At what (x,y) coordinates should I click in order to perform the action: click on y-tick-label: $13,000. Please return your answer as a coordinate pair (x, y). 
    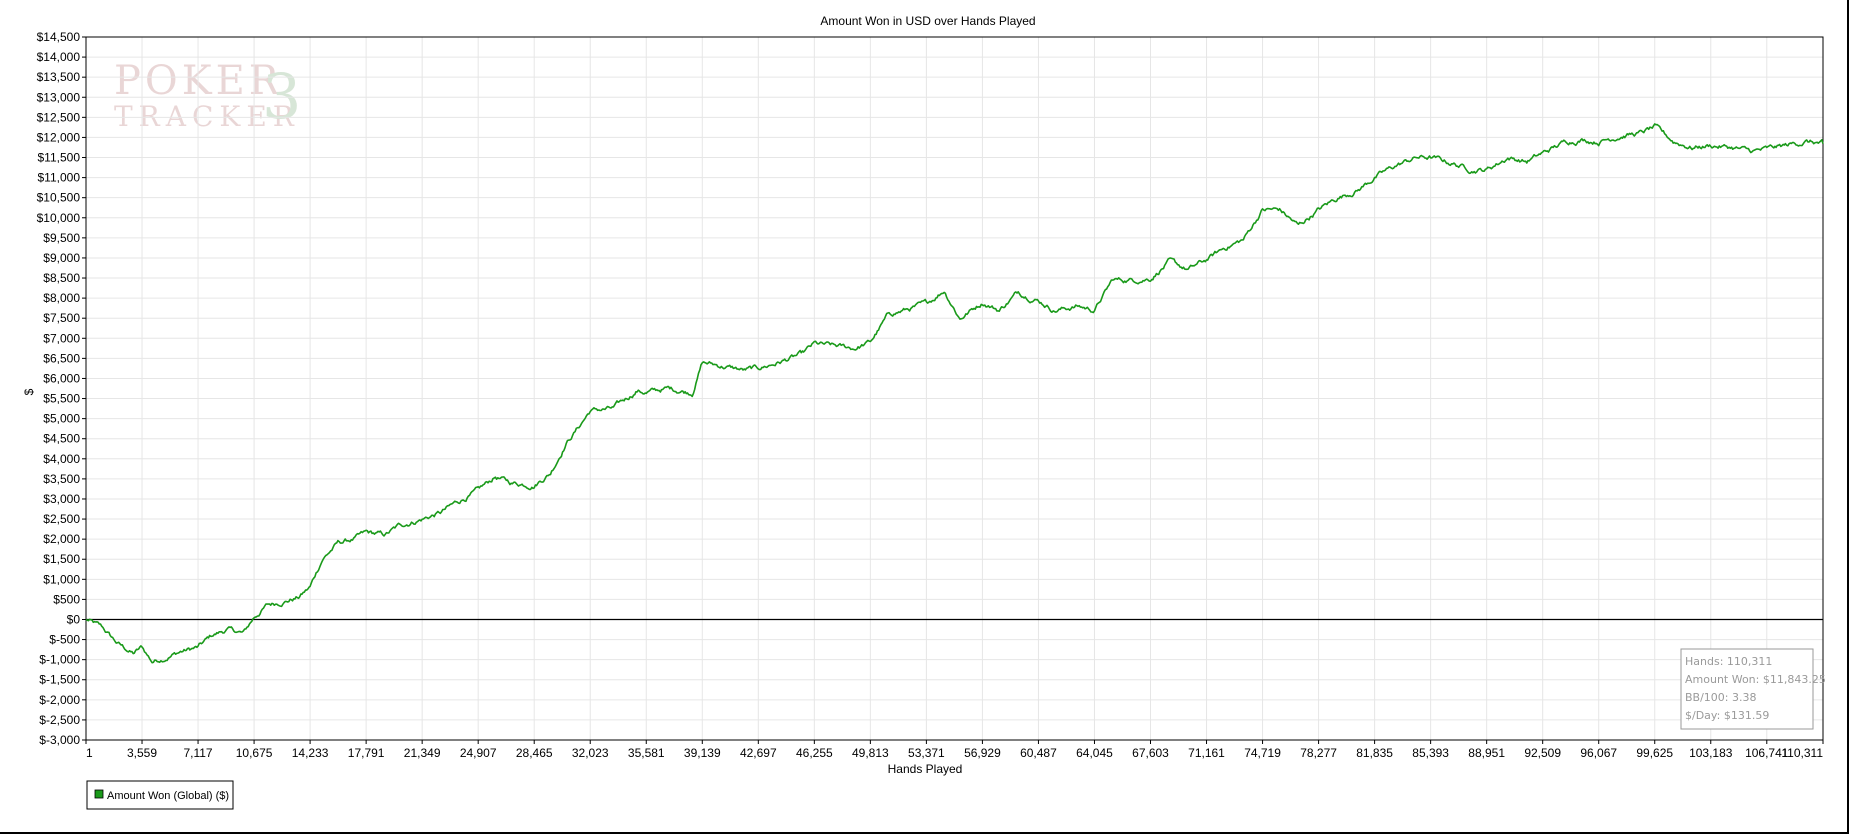
    Looking at the image, I should click on (59, 97).